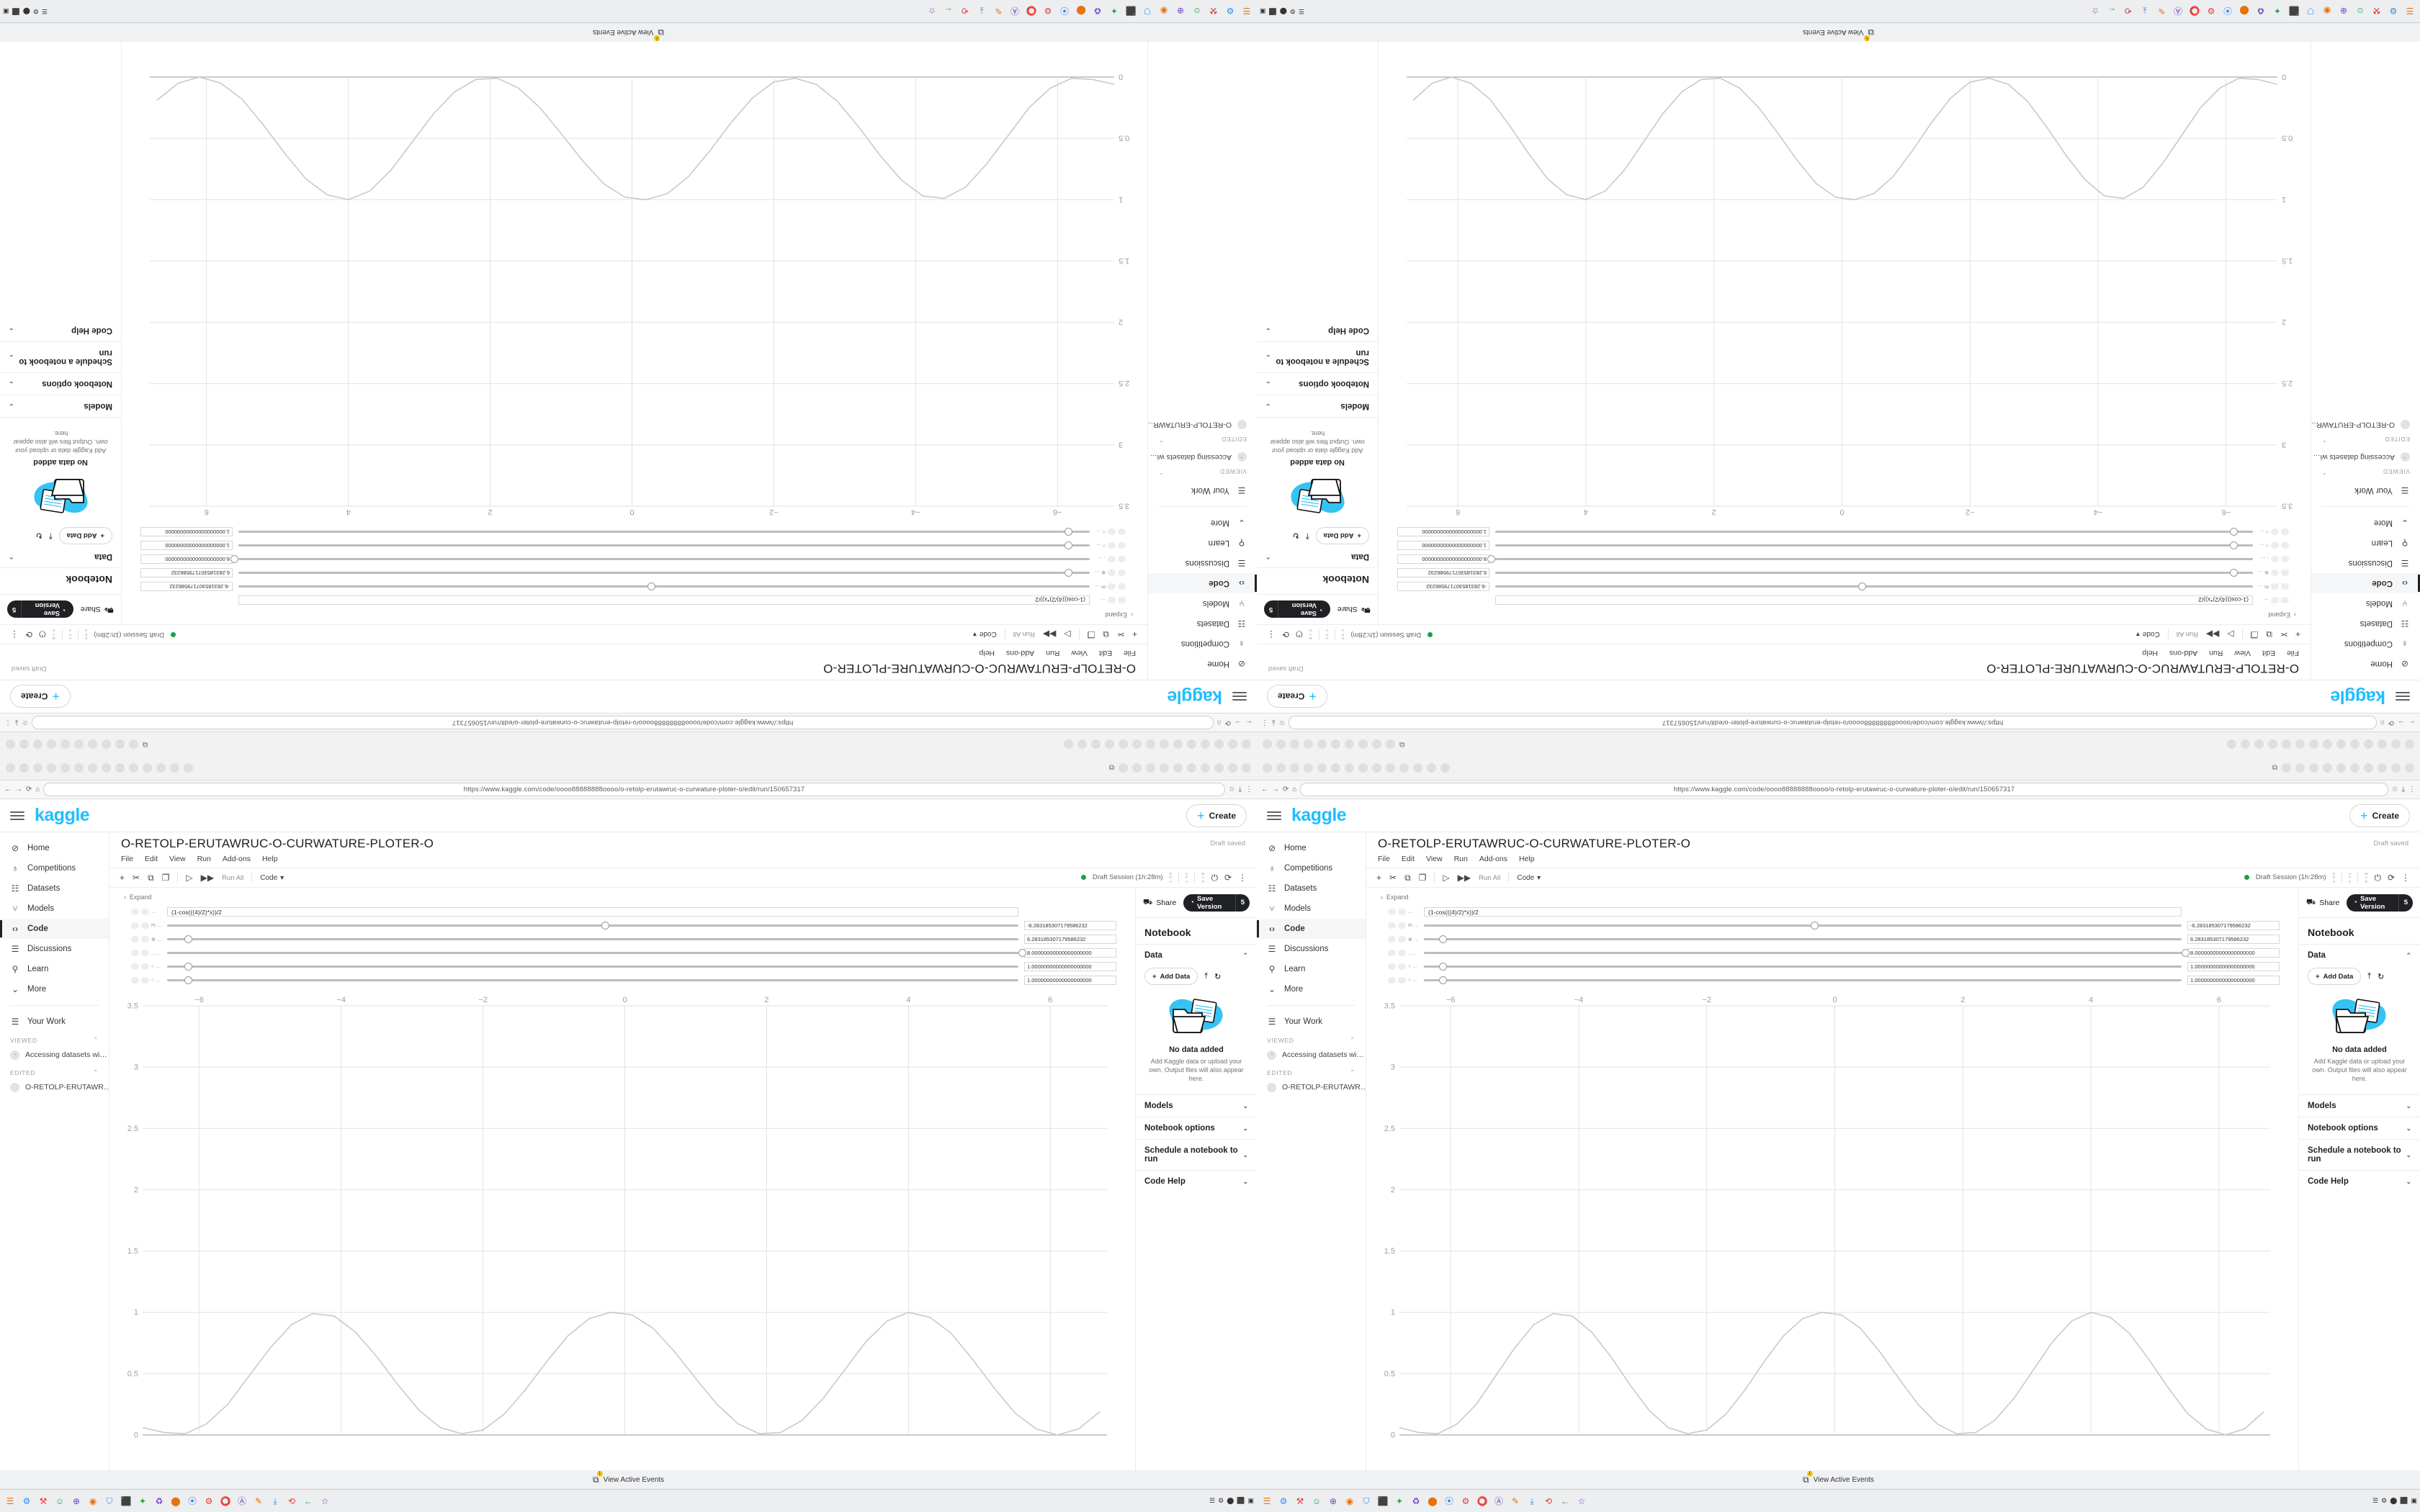  I want to click on sidebar-item-models: ⑂ Models, so click(54, 909).